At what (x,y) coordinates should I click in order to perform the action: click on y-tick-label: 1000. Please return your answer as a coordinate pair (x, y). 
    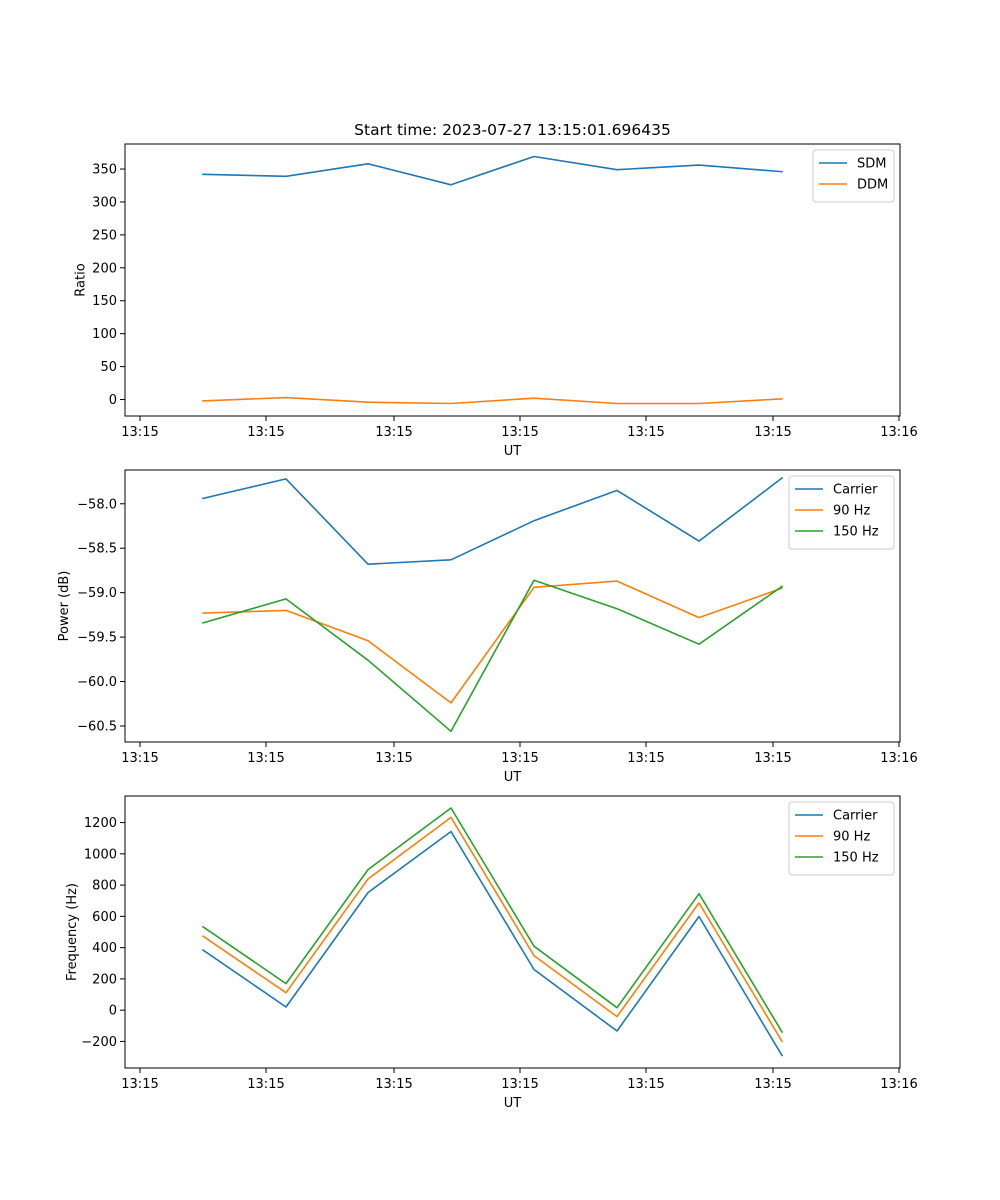
    Looking at the image, I should click on (100, 854).